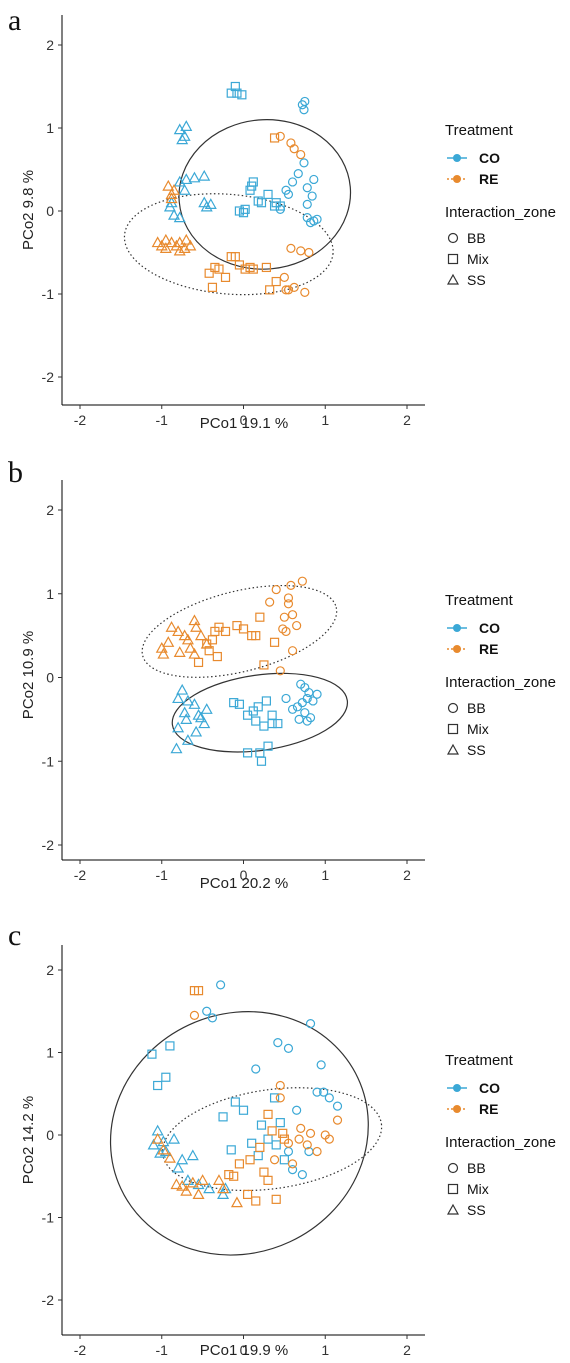  What do you see at coordinates (453, 259) in the screenshot?
I see `legend-mix-square-icon` at bounding box center [453, 259].